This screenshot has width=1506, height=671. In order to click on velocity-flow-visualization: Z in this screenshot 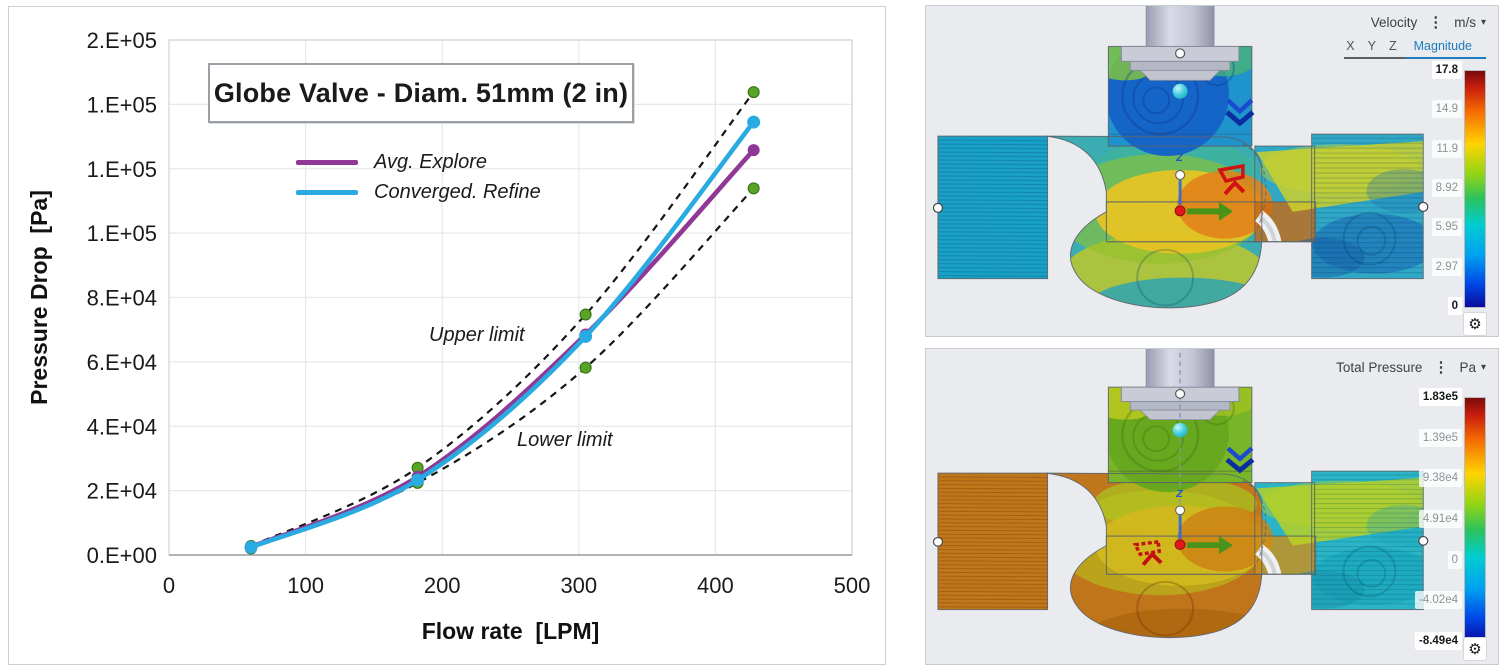, I will do `click(1180, 157)`.